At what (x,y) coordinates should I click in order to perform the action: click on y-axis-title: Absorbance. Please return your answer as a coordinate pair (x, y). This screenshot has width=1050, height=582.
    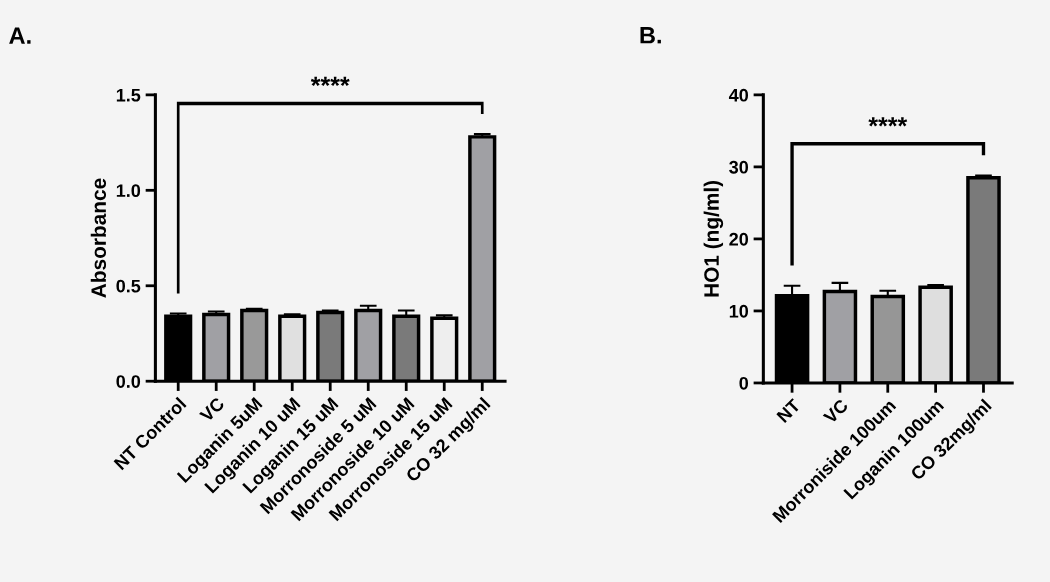
    Looking at the image, I should click on (98, 238).